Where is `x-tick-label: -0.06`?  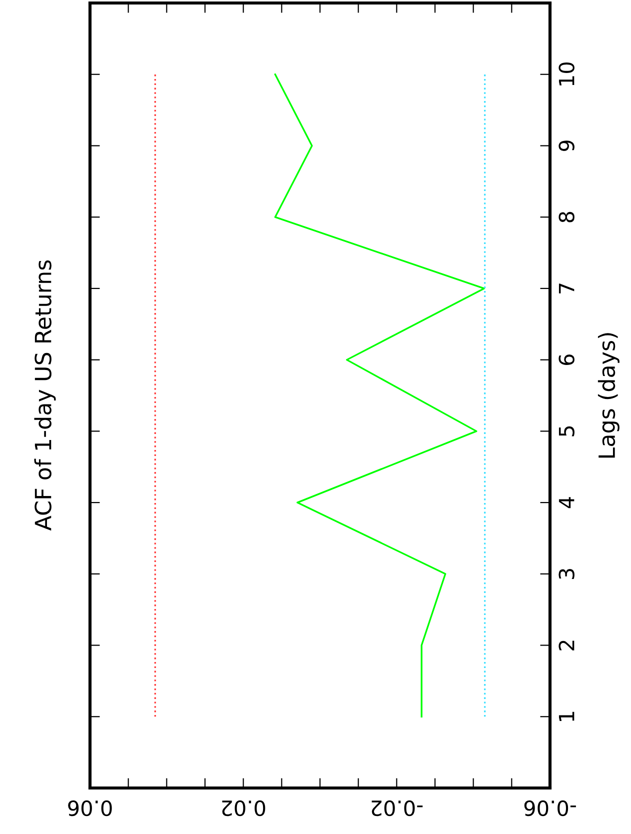 x-tick-label: -0.06 is located at coordinates (550, 808).